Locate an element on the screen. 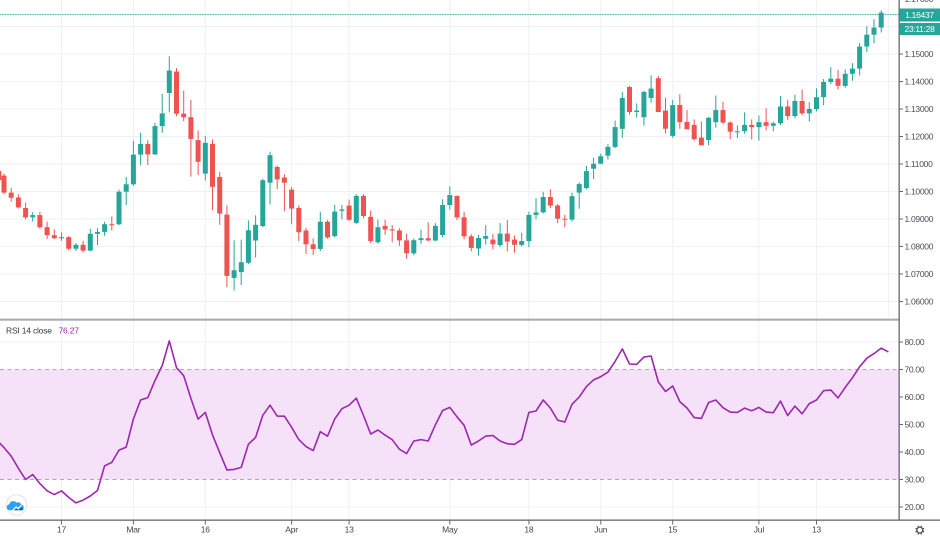  svg-text: 1.15000 is located at coordinates (919, 54).